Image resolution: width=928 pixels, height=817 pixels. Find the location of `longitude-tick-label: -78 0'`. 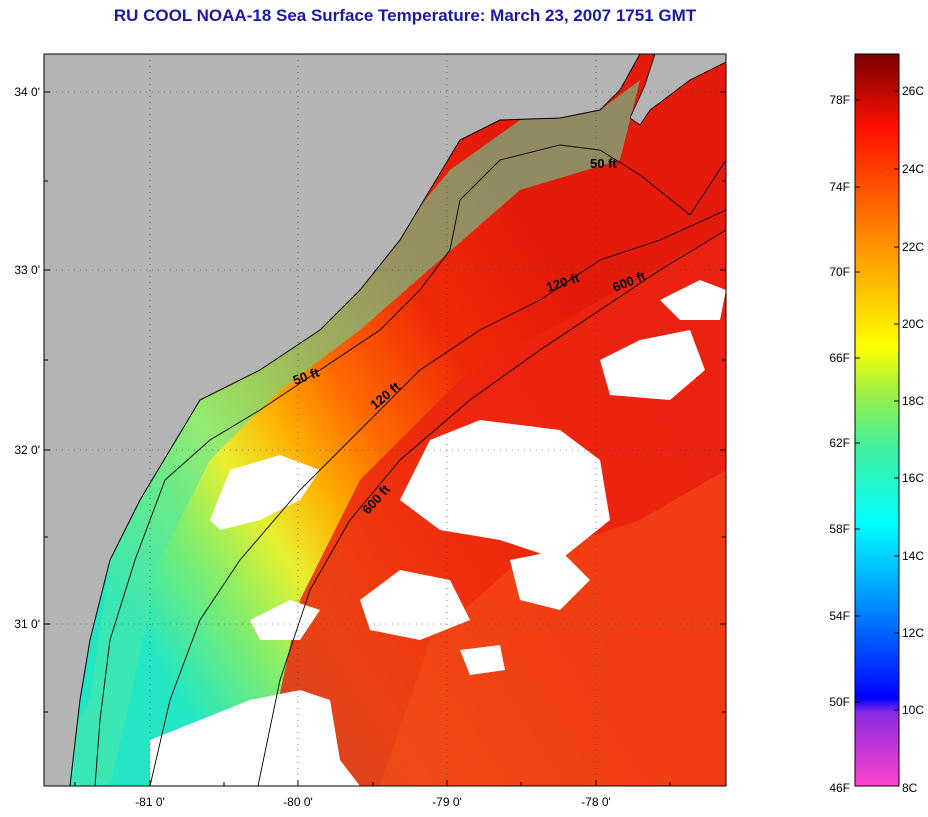

longitude-tick-label: -78 0' is located at coordinates (596, 802).